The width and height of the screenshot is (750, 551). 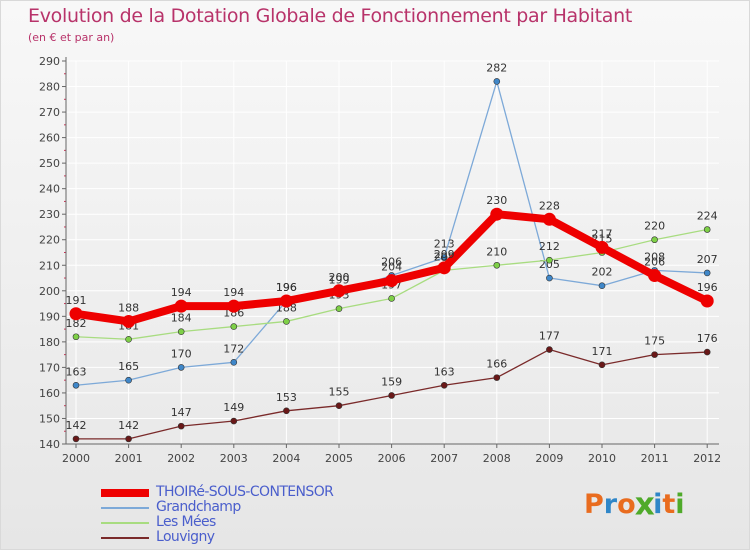 I want to click on data-label: 188, so click(x=128, y=307).